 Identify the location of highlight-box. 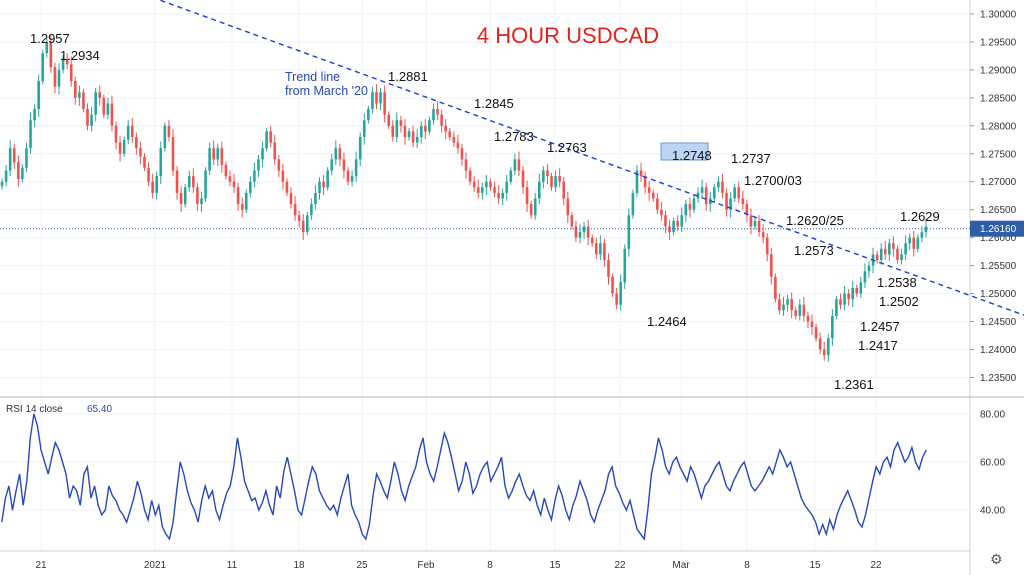
(684, 151).